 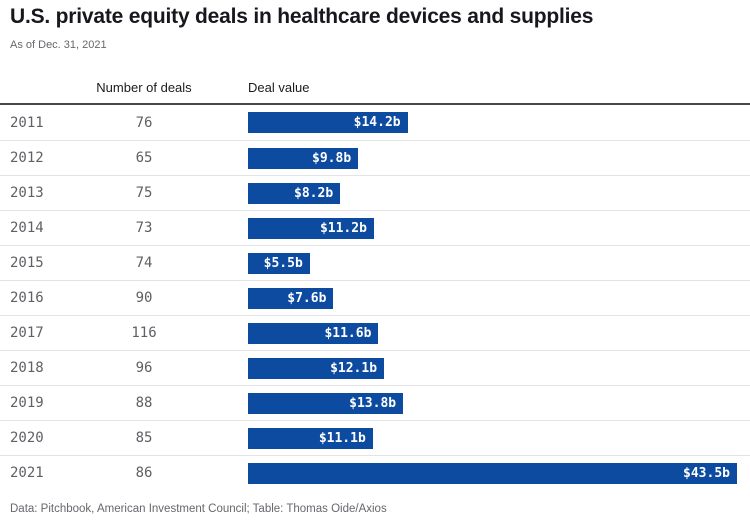 I want to click on column-headers: Number of deals Deal value, so click(x=375, y=88).